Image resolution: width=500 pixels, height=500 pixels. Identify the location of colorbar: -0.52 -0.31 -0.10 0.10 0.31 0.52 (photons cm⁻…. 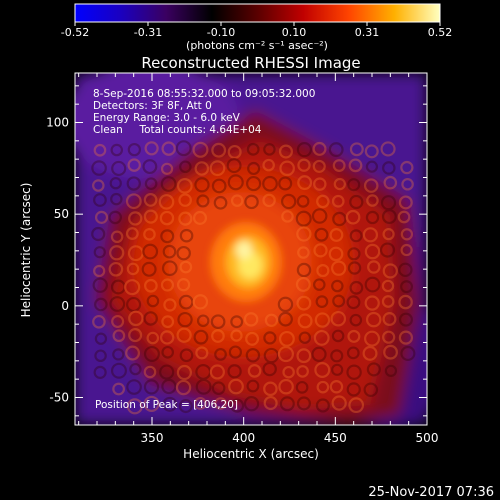
(256, 27).